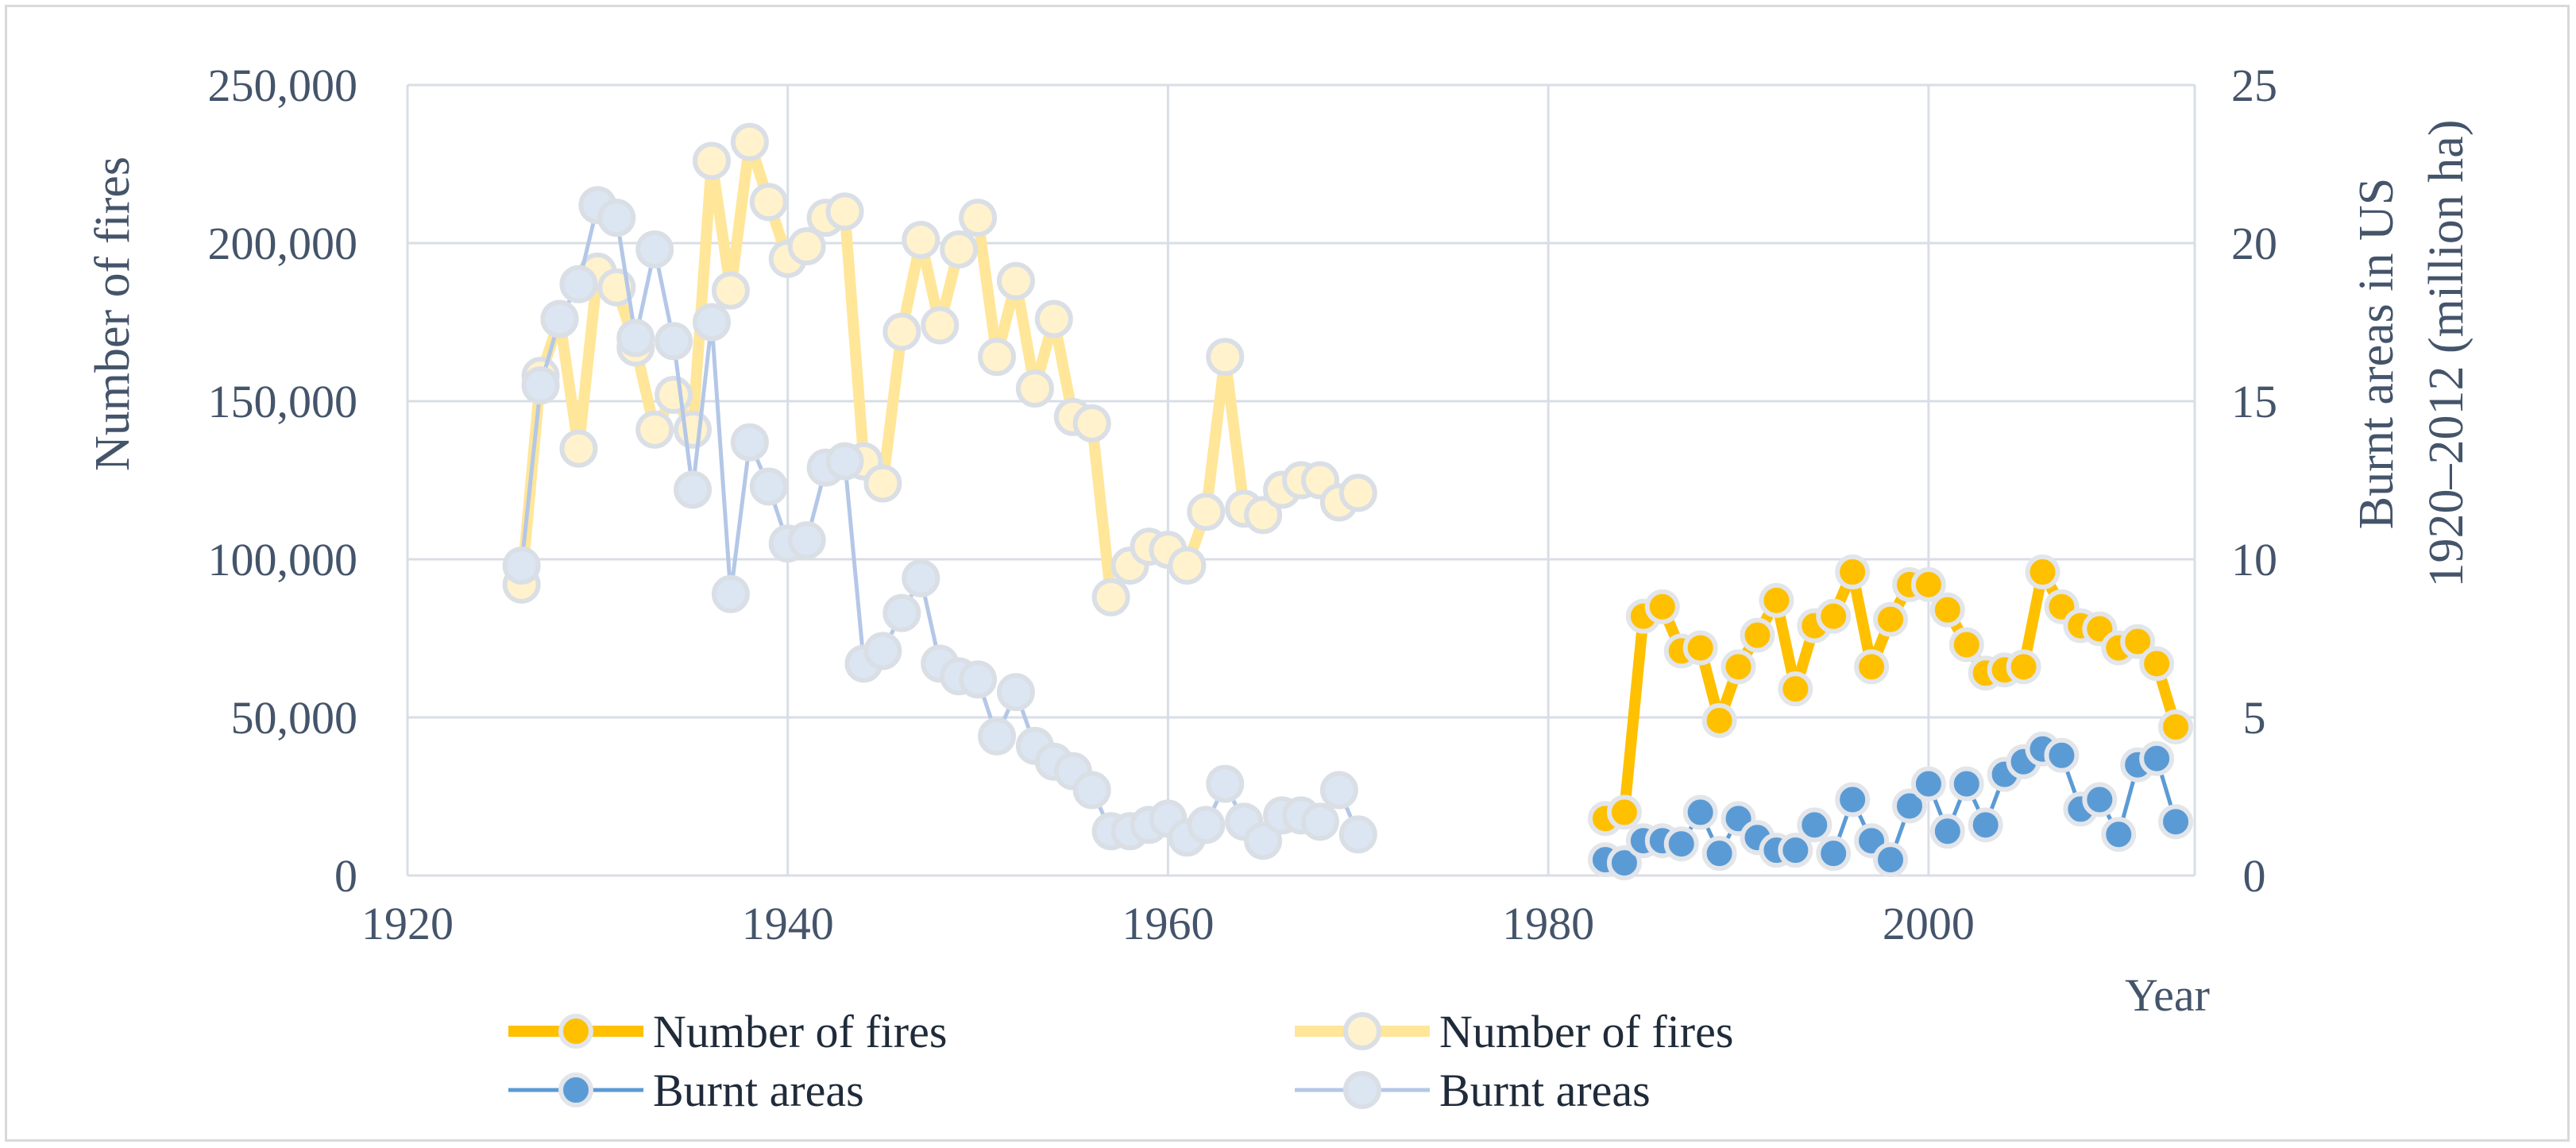 Image resolution: width=2576 pixels, height=1148 pixels. What do you see at coordinates (940, 369) in the screenshot?
I see `series-fires_historic` at bounding box center [940, 369].